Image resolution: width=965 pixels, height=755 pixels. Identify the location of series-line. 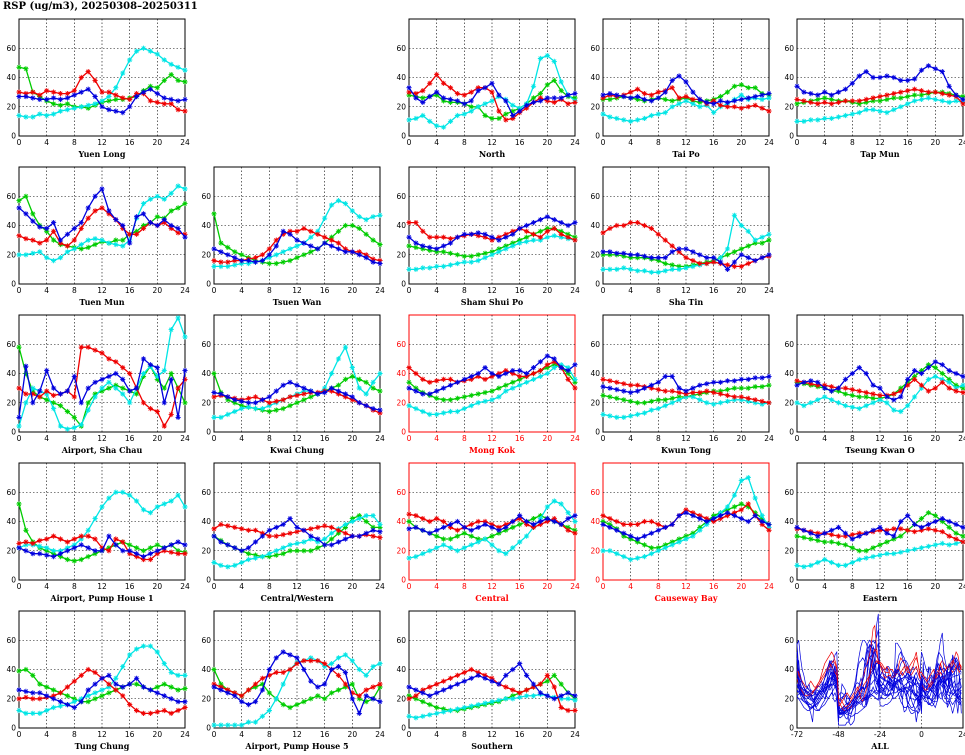
(102, 546).